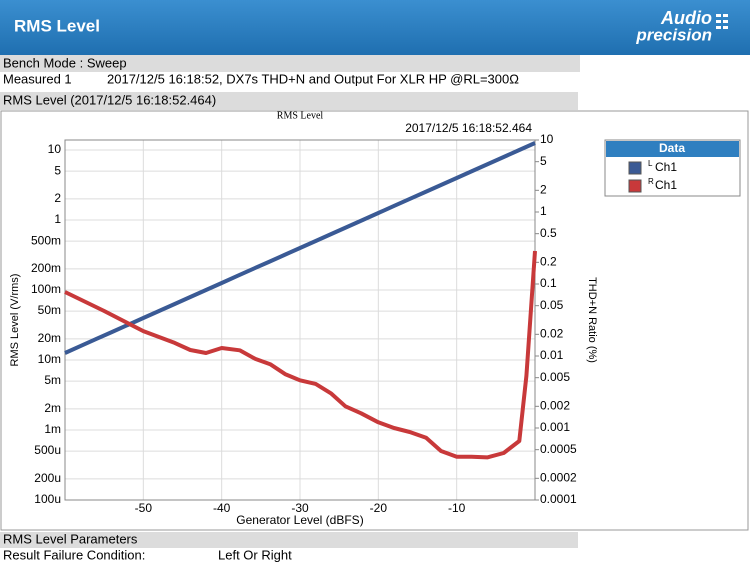 The image size is (750, 568). I want to click on y2-tick-label: 0.0002, so click(558, 477).